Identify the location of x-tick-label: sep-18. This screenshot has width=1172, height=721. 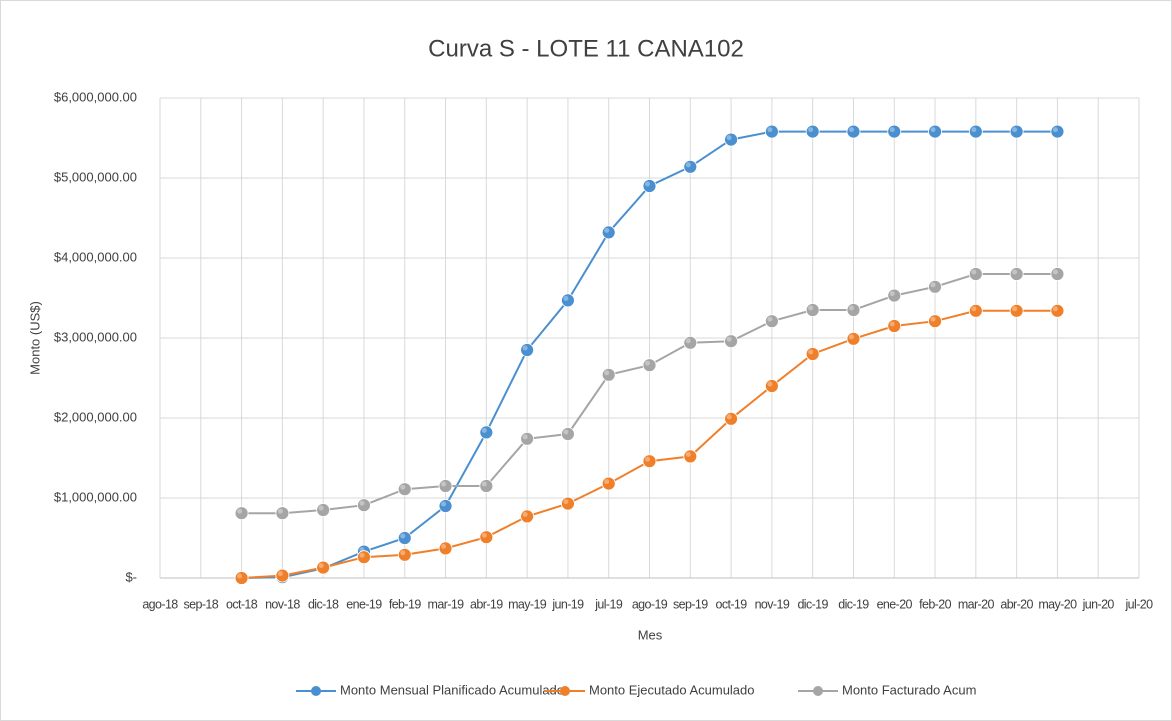
(200, 604).